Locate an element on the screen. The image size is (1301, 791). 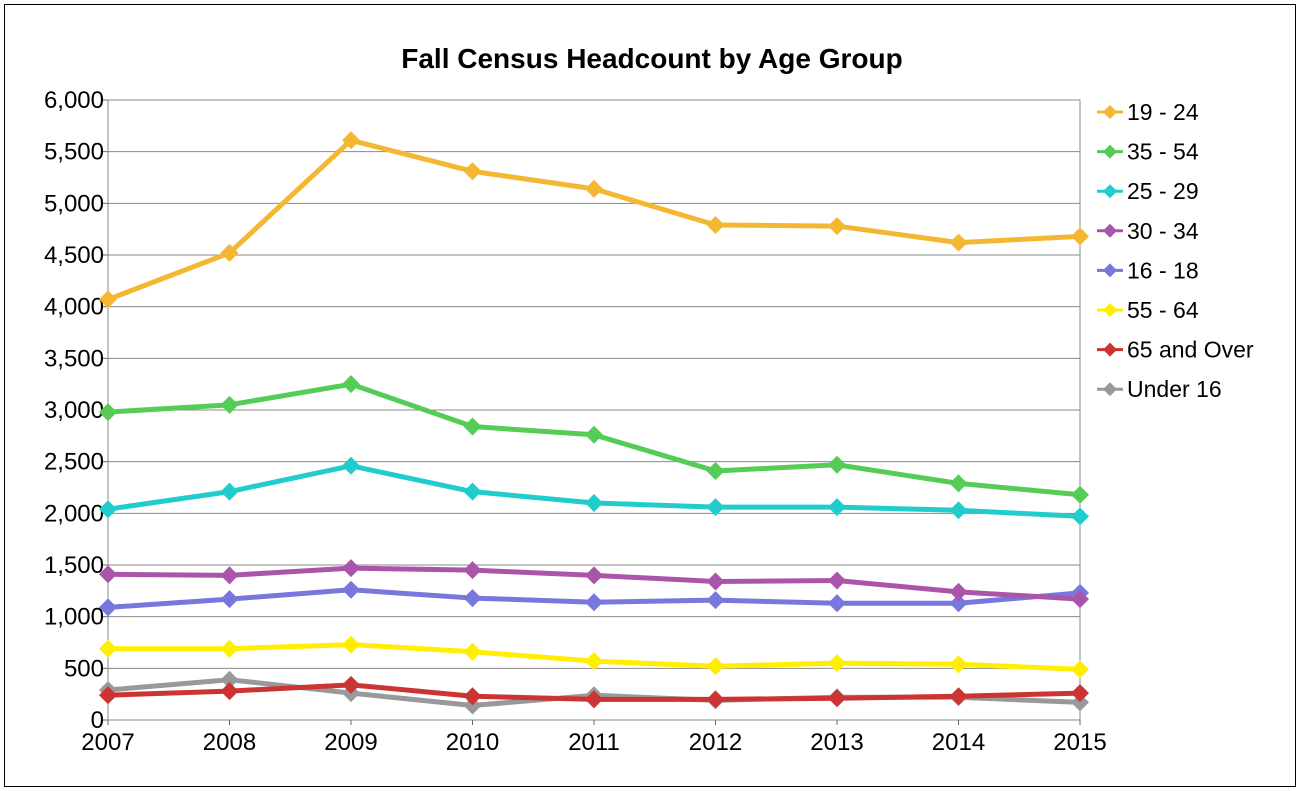
legend-item: 35 - 54 is located at coordinates (1148, 152).